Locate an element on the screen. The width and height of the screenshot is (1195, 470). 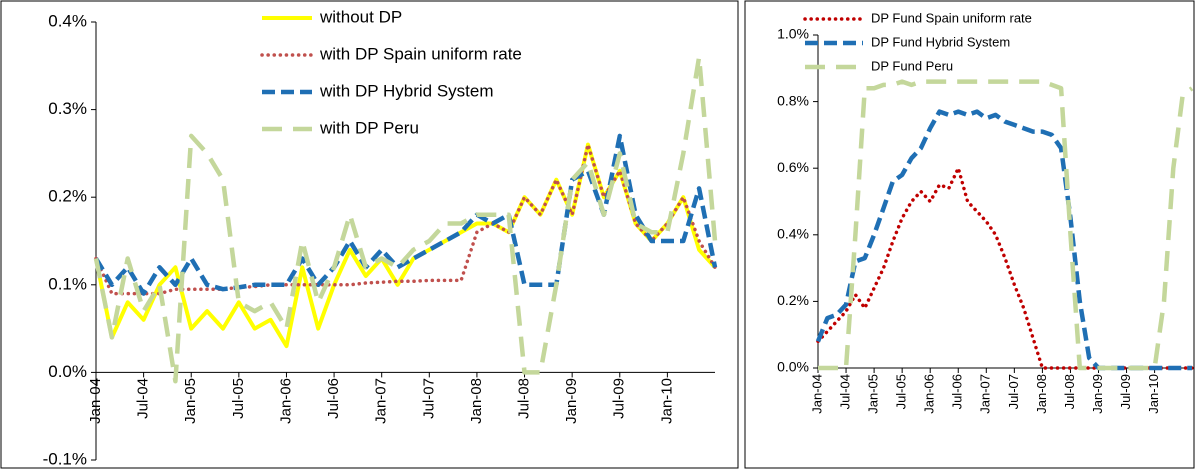
y-tick-label: 0.1% is located at coordinates (67, 283).